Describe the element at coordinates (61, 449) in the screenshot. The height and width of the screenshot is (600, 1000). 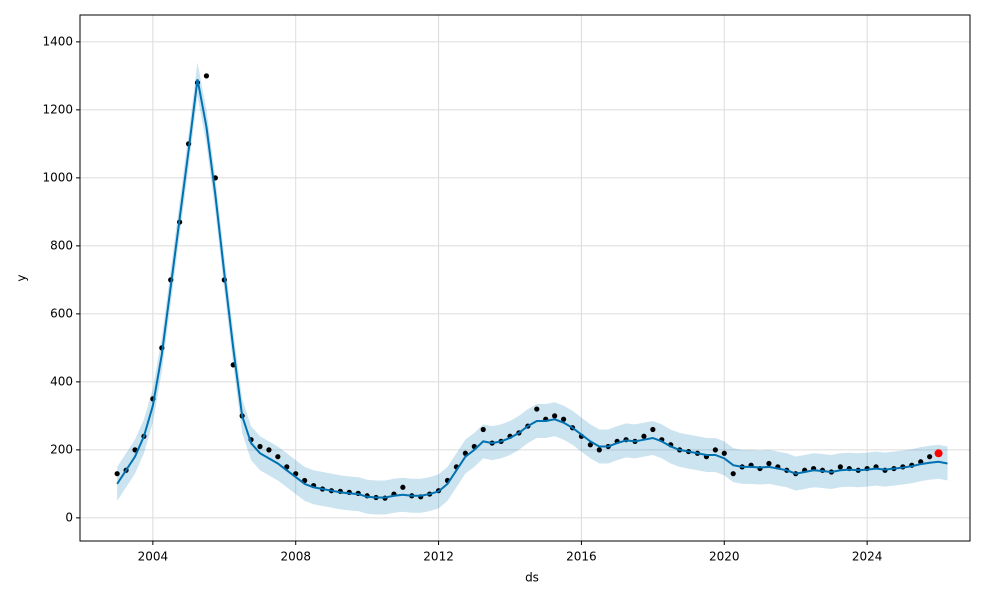
I see `y-tick-label: 200` at that location.